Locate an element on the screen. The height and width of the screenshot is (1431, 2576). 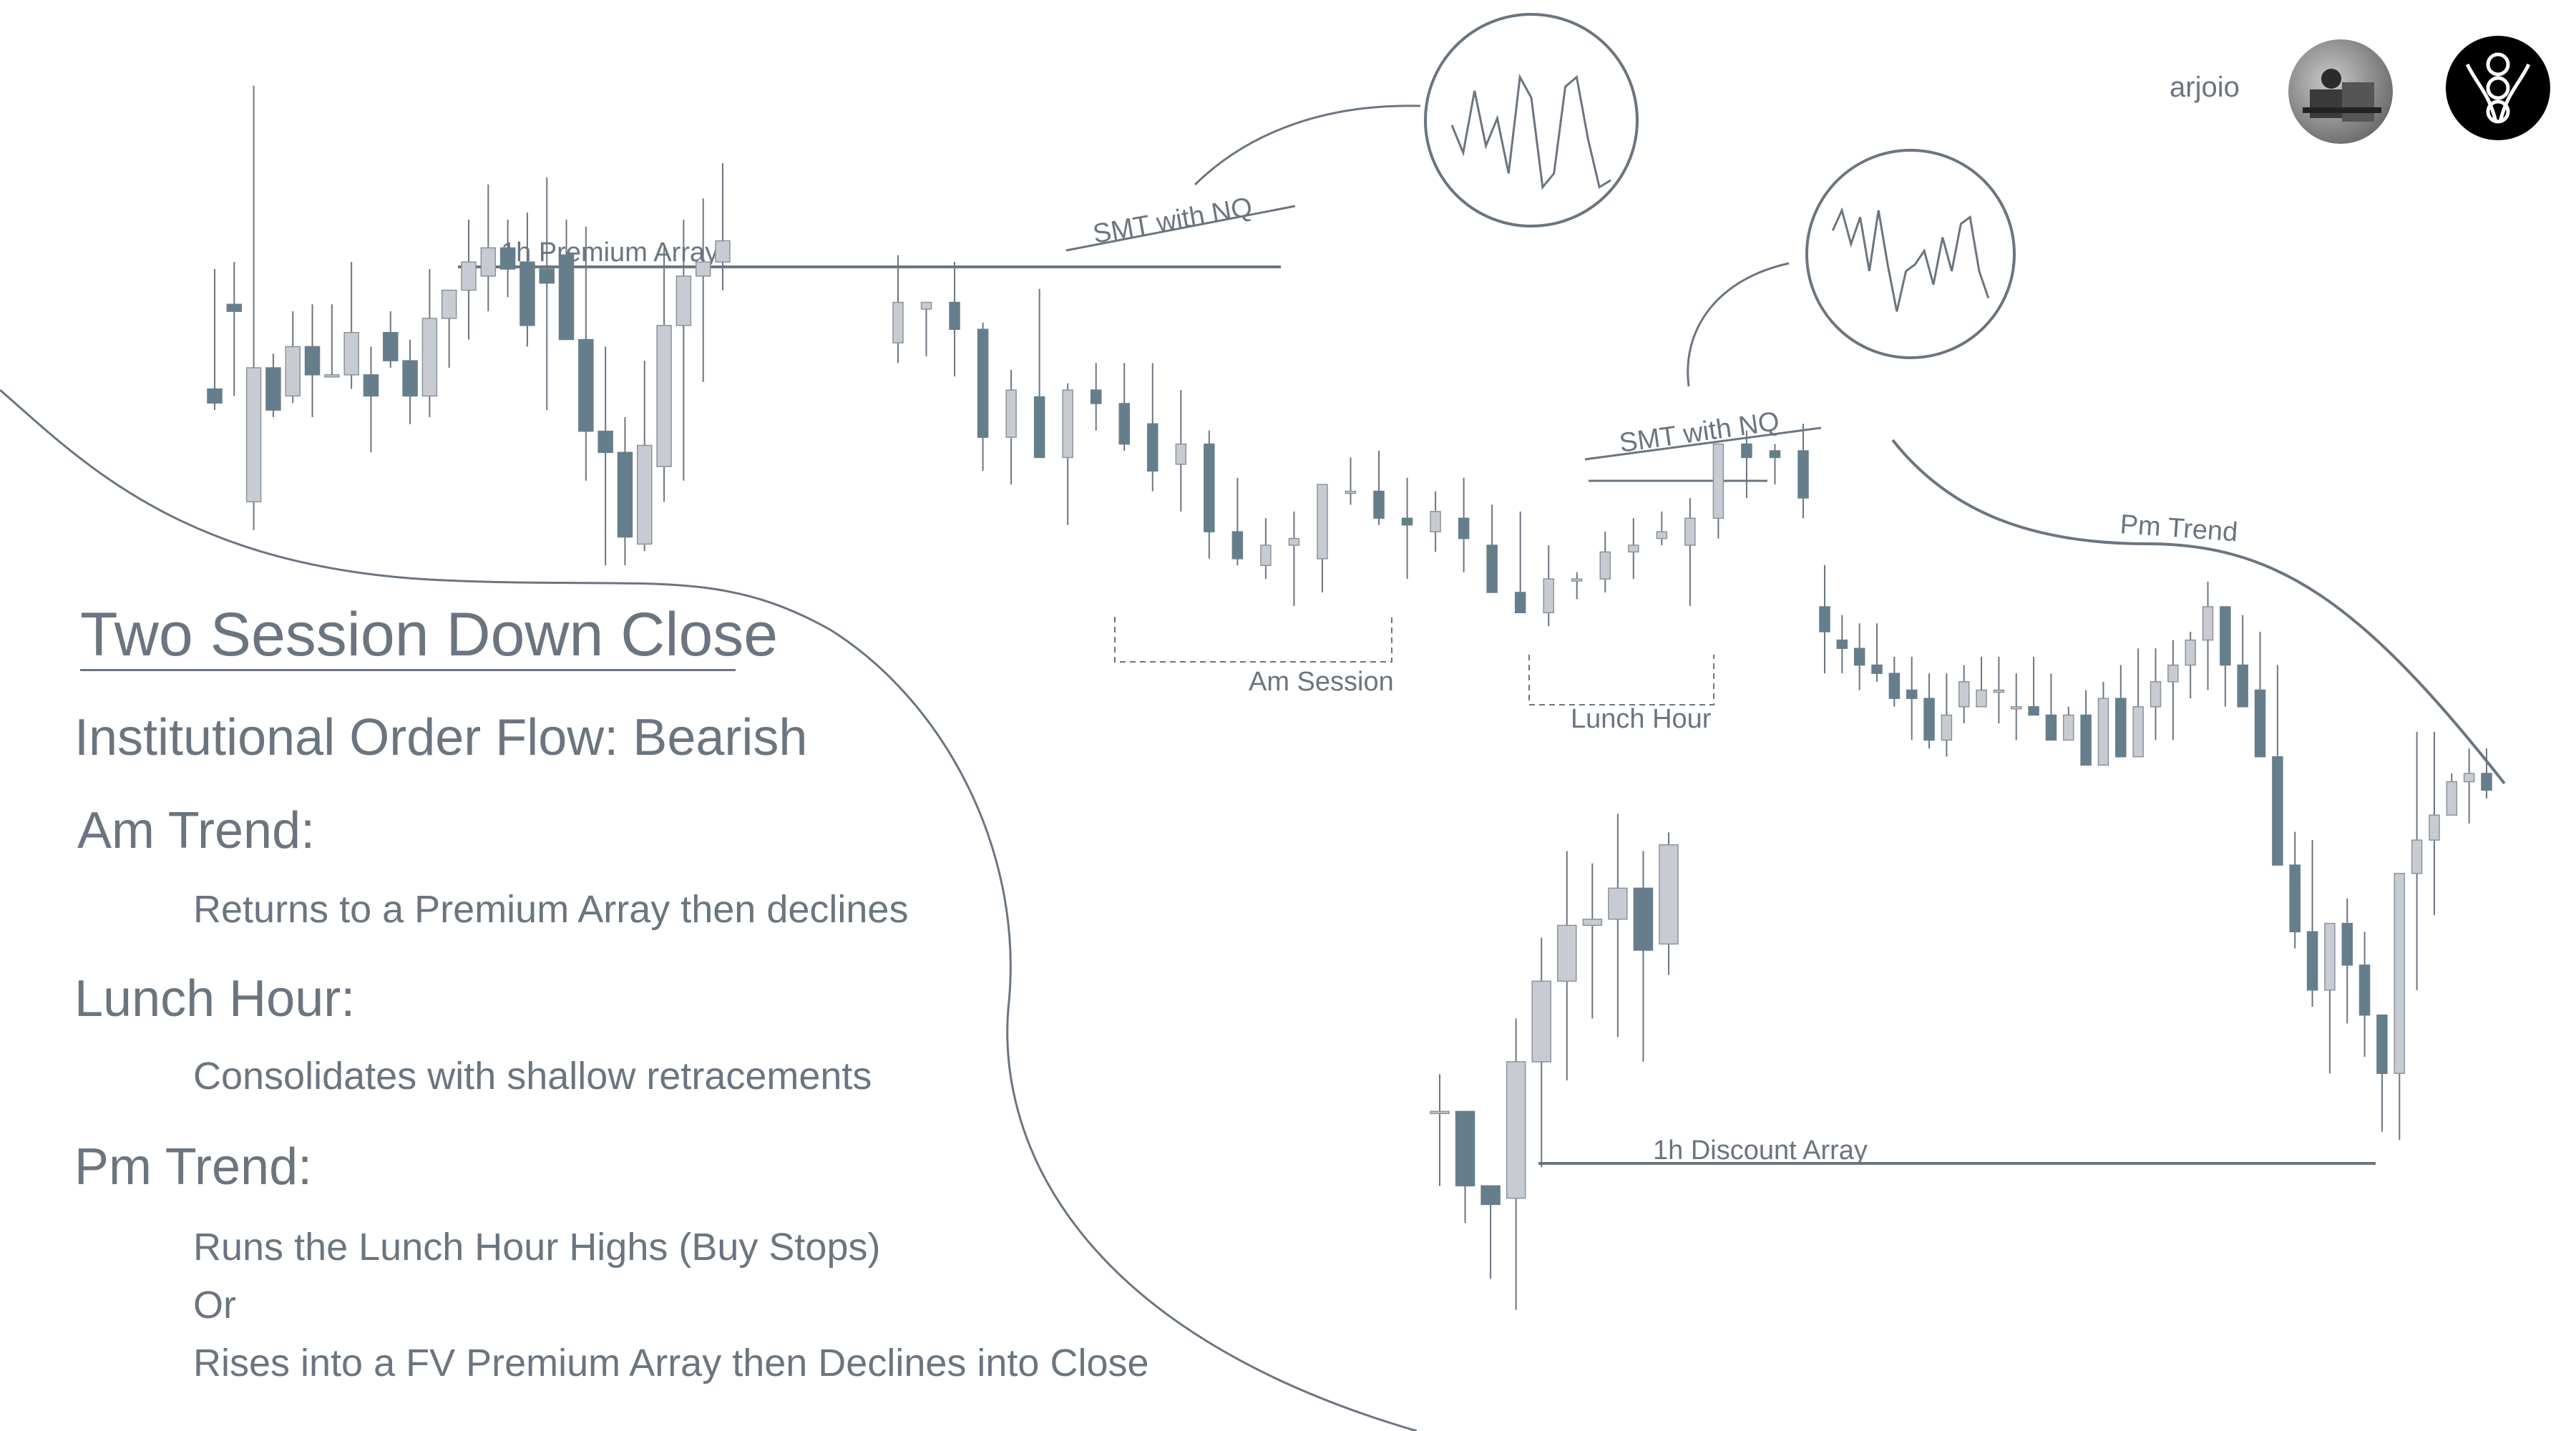
pm-trend-line-1: Runs the Lunch Hour Highs (Buy Stops) is located at coordinates (537, 1248).